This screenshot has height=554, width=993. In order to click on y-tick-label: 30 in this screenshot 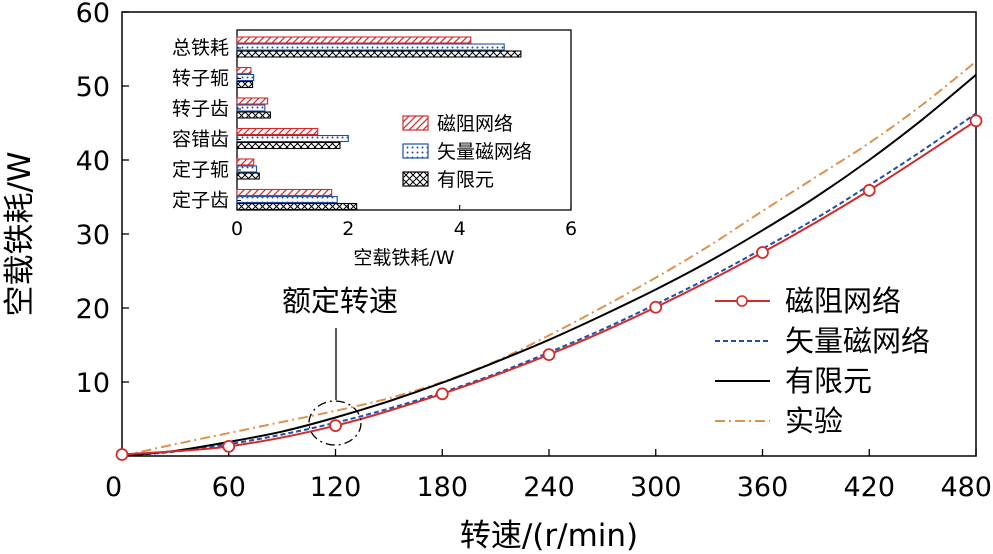, I will do `click(93, 235)`.